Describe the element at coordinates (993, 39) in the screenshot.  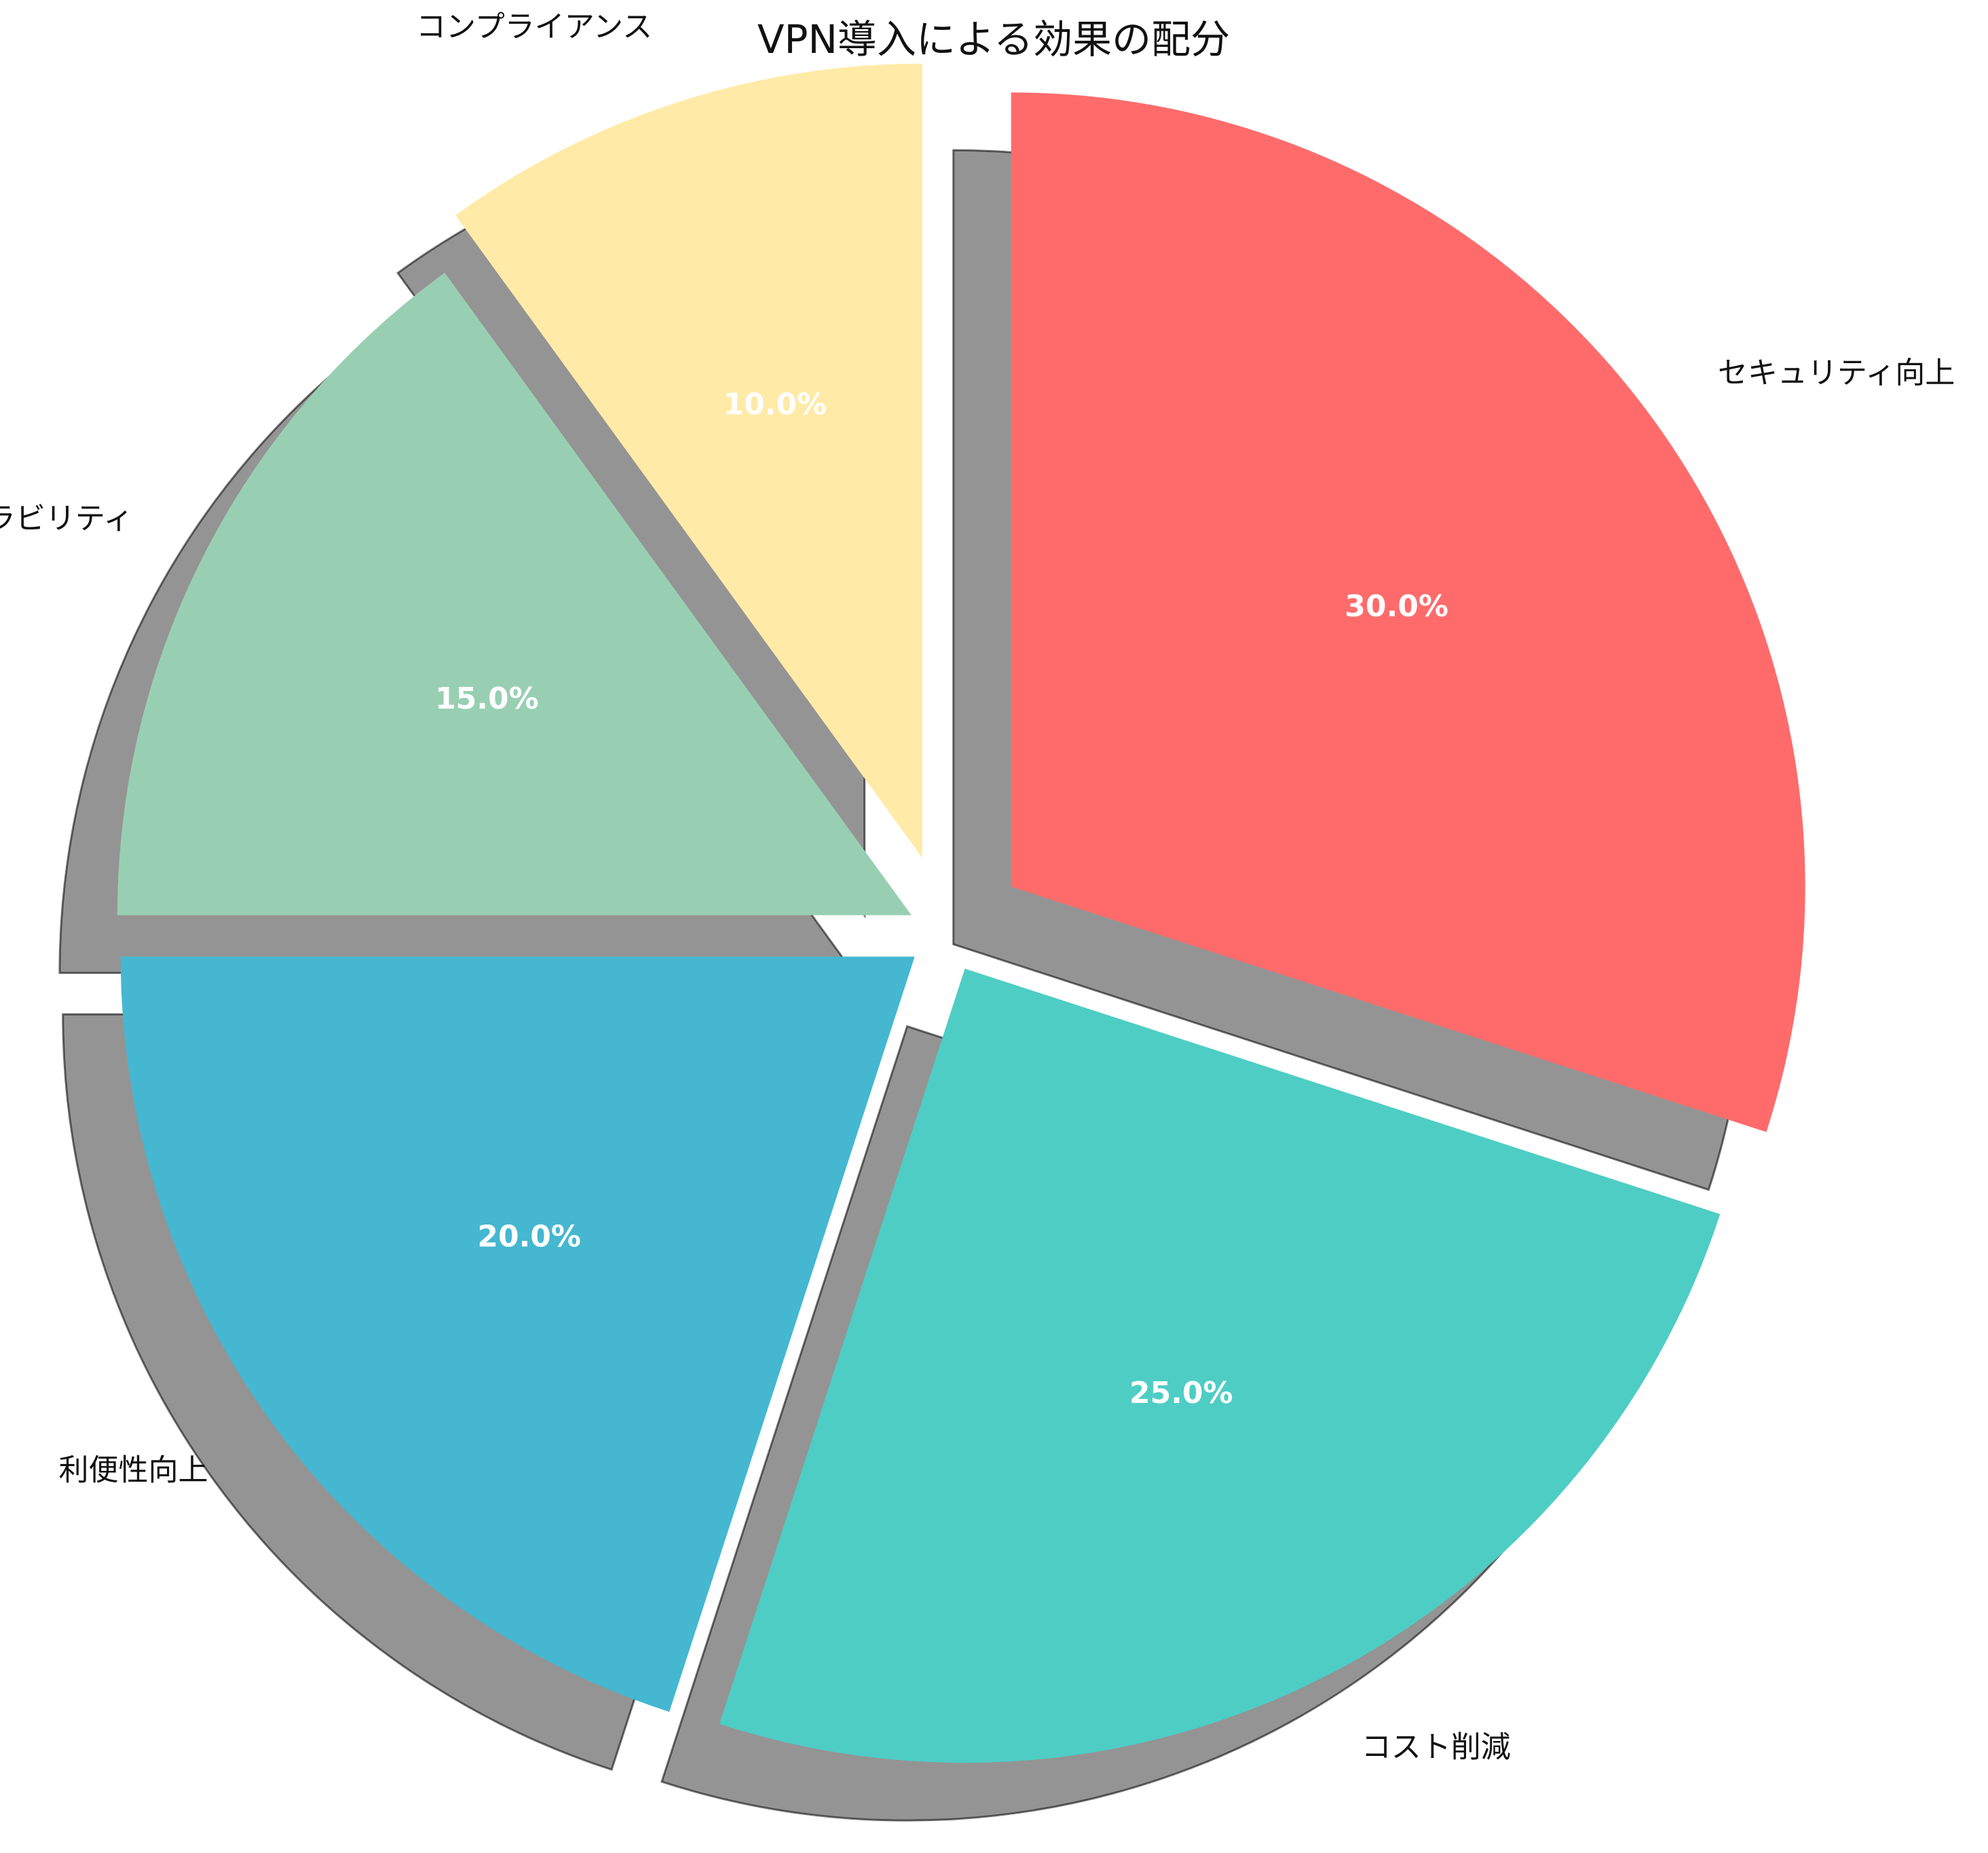
I see `chart-title: VPN導入による効果の配分` at that location.